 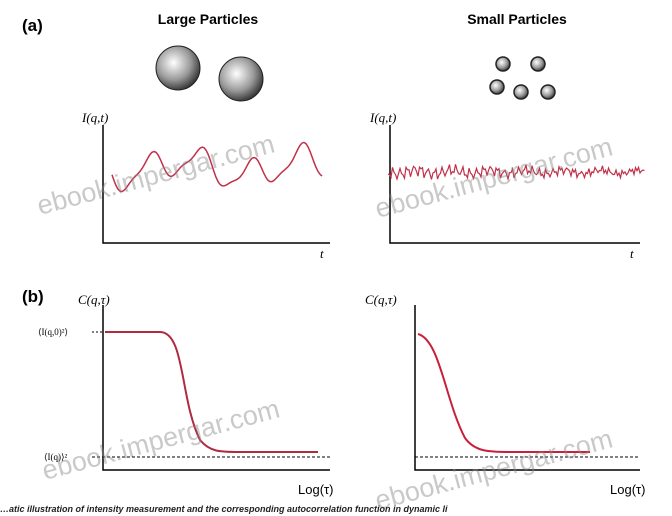 I want to click on level-label: ⟨I(q,0)²⟩, so click(x=53, y=332).